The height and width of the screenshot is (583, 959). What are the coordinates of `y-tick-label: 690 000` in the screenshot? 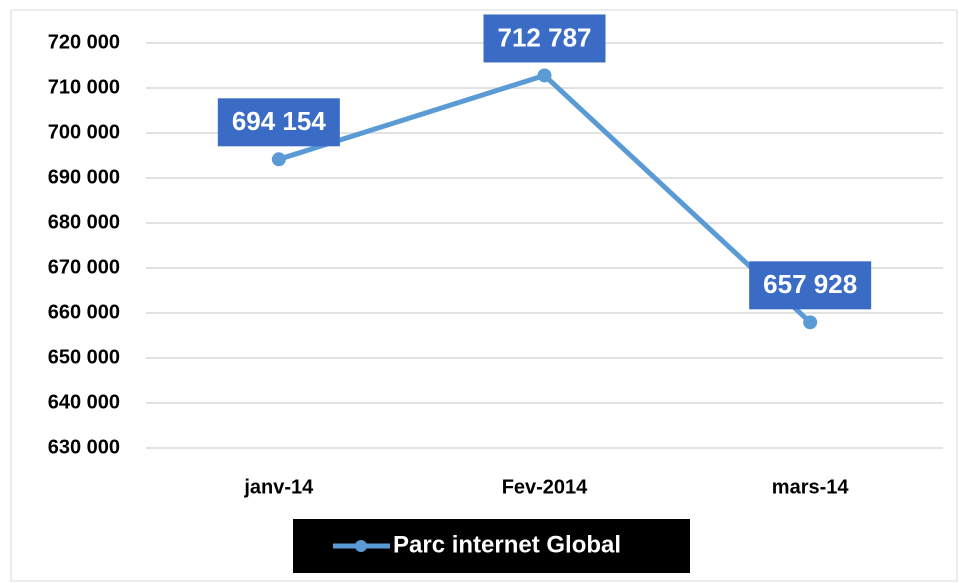 It's located at (84, 177).